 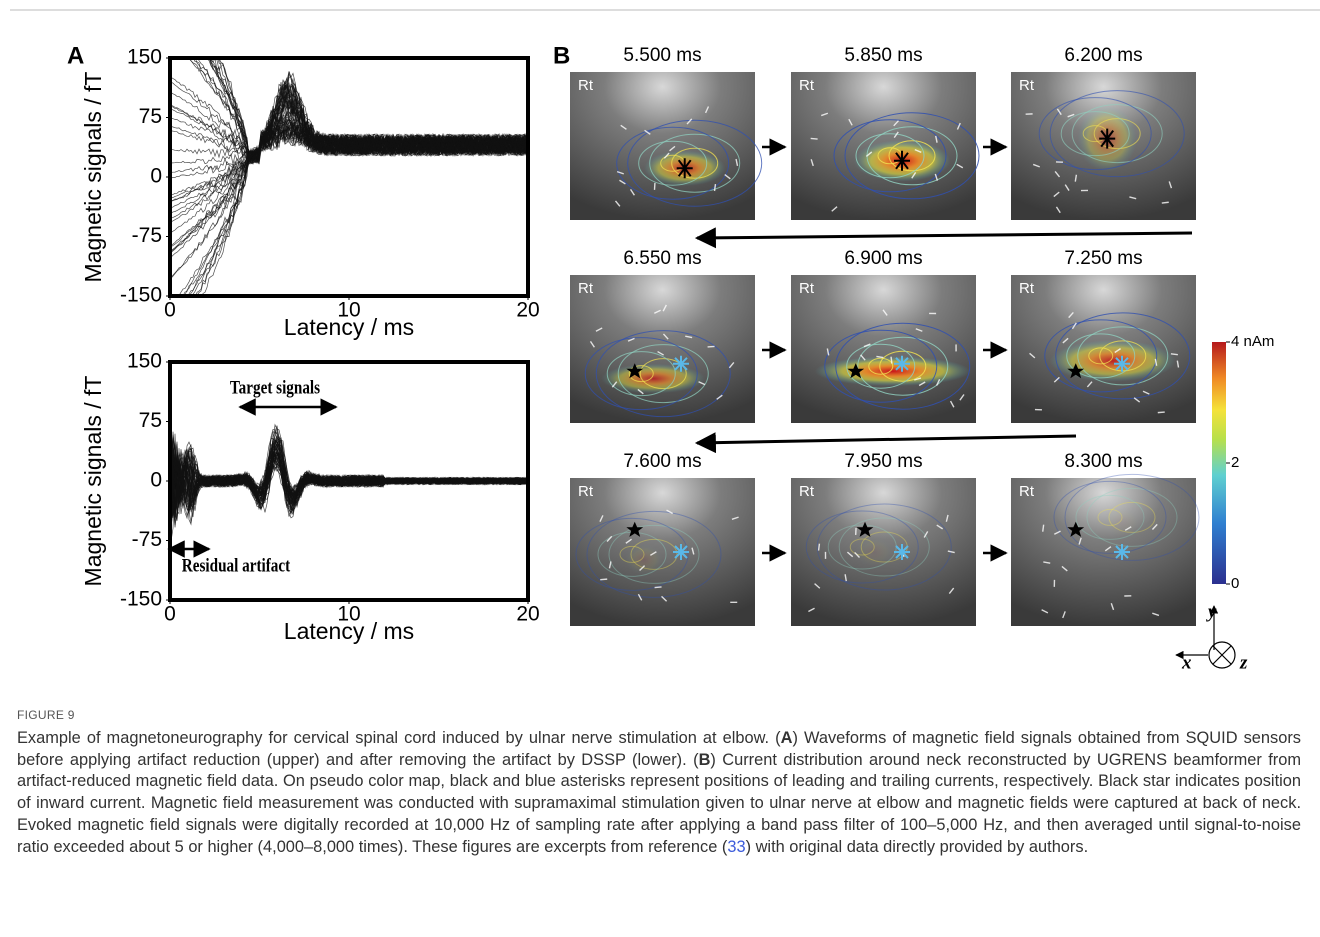 What do you see at coordinates (704, 759) in the screenshot?
I see `caption-segment: B` at bounding box center [704, 759].